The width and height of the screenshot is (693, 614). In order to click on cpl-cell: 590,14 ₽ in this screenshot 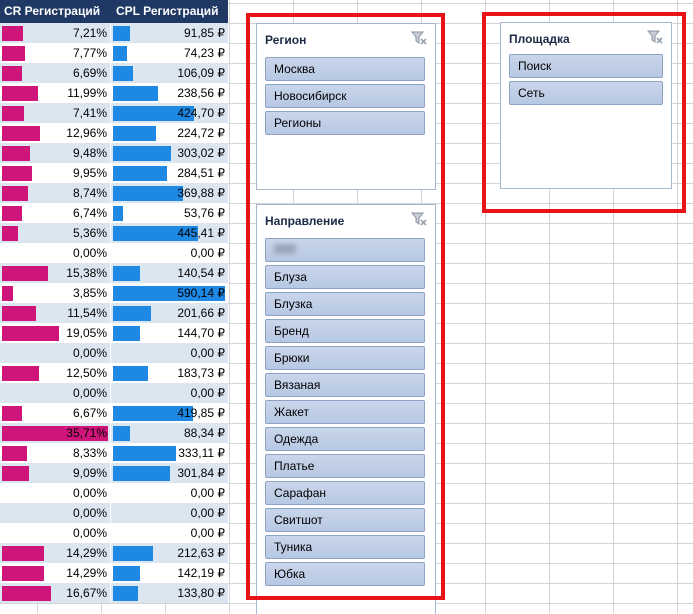, I will do `click(170, 293)`.